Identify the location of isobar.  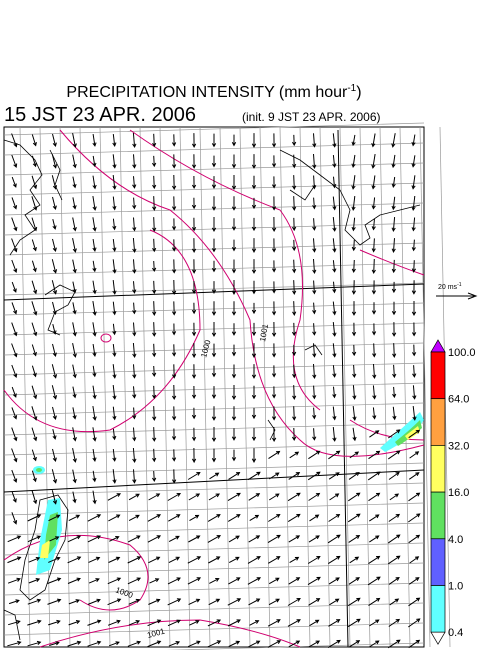
(106, 338).